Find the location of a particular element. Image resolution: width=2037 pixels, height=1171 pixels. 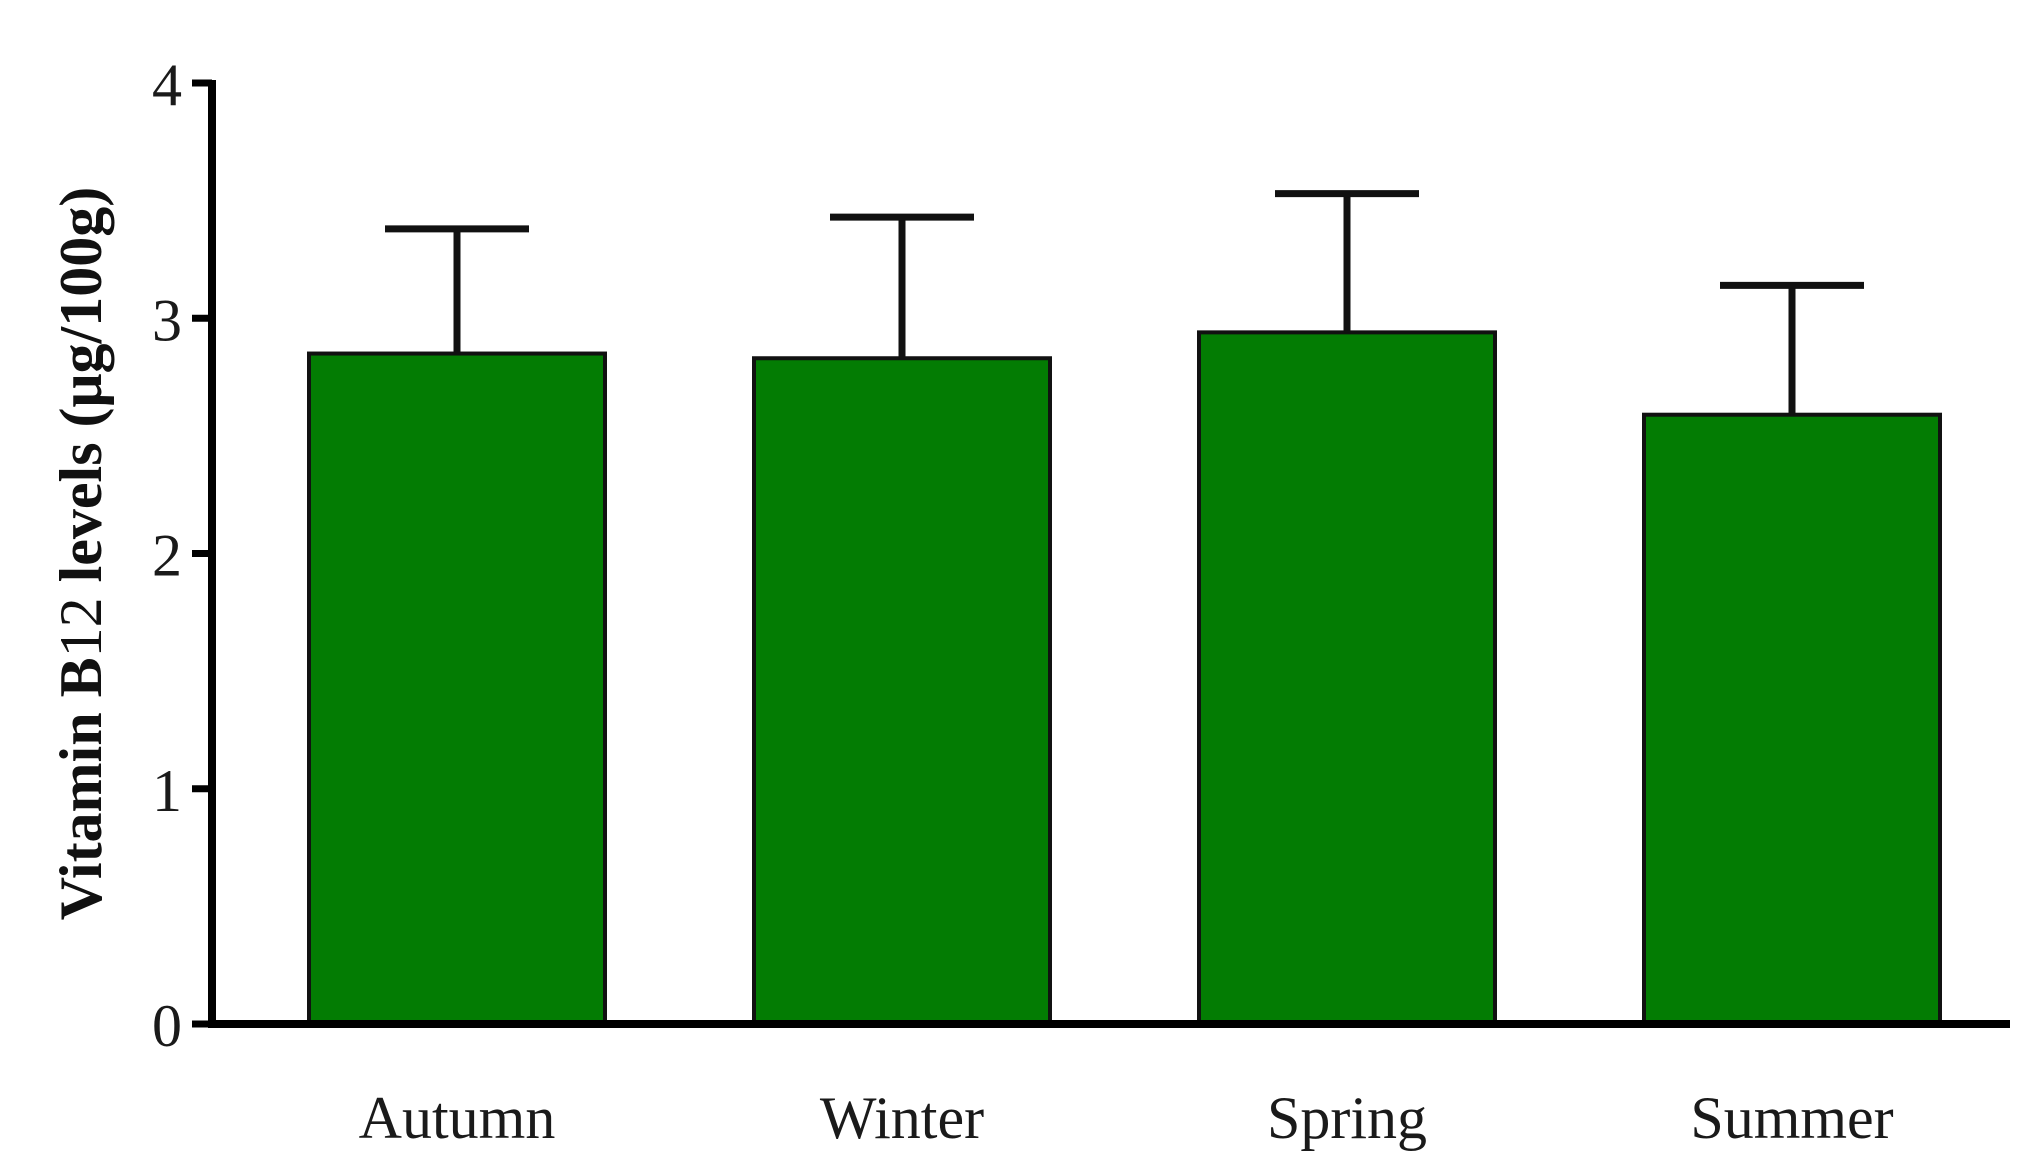

y-tick-label-1: 1 is located at coordinates (167, 791).